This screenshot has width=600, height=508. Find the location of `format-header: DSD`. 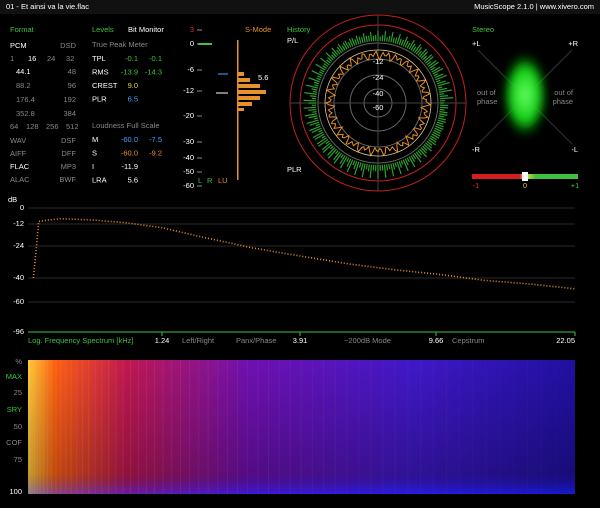

format-header: DSD is located at coordinates (68, 45).